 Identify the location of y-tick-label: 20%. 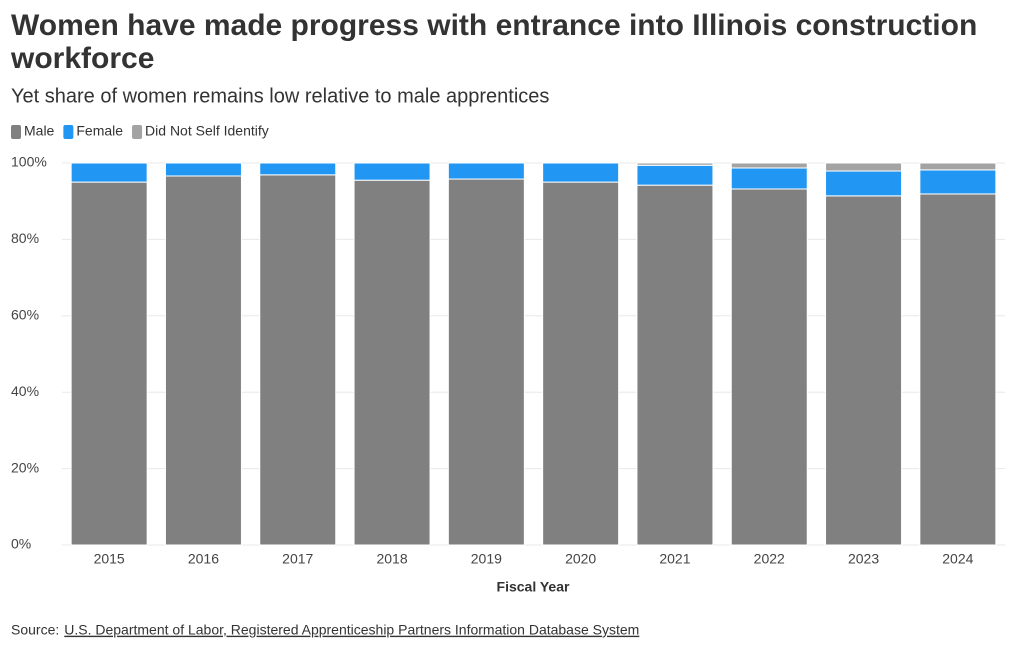
(25, 467).